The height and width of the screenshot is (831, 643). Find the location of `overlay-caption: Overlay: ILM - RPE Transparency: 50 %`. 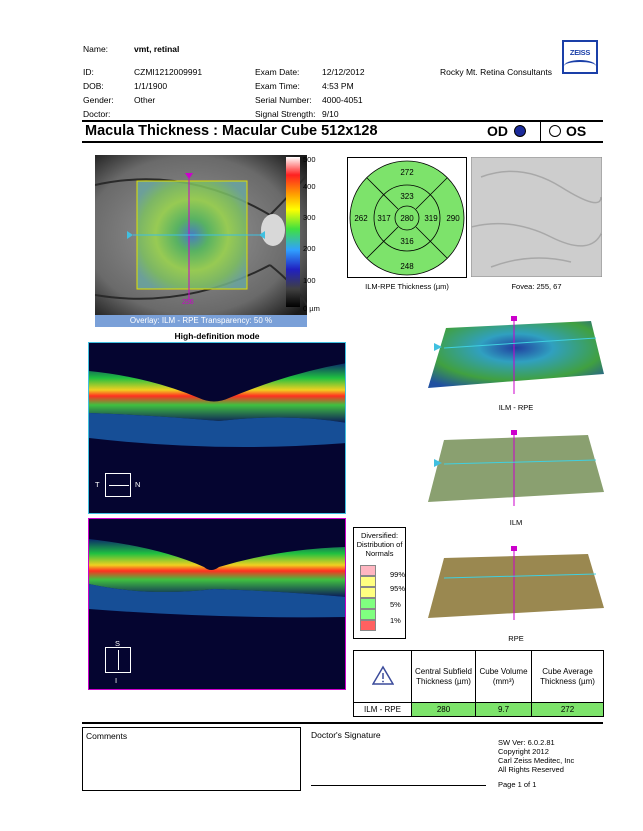

overlay-caption: Overlay: ILM - RPE Transparency: 50 % is located at coordinates (201, 321).